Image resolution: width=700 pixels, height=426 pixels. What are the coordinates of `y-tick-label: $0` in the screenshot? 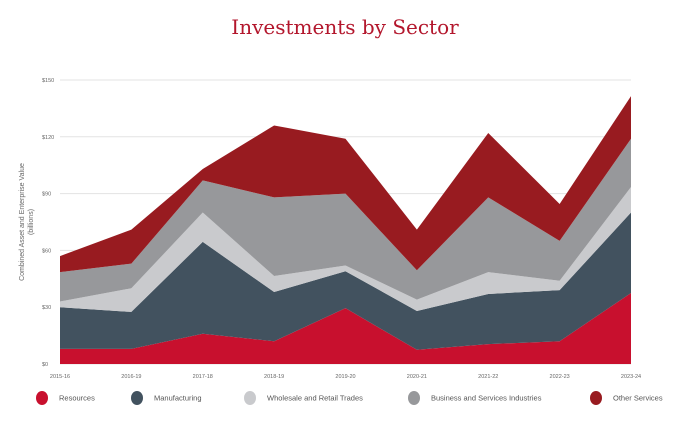 It's located at (45, 365).